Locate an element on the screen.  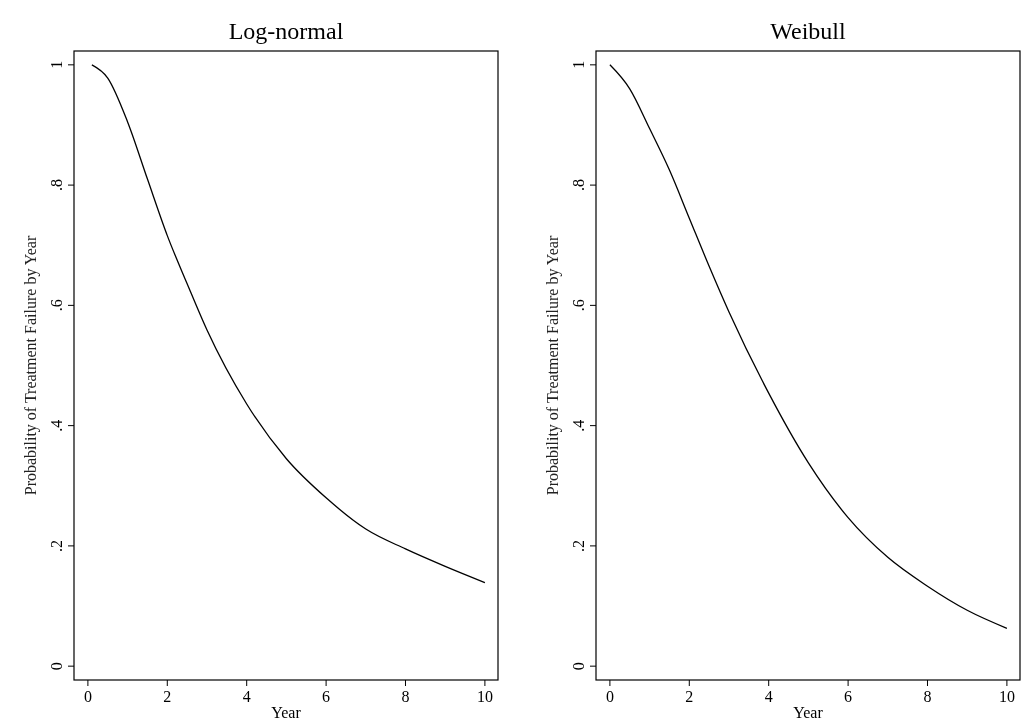
chart-title: Weibull is located at coordinates (808, 31).